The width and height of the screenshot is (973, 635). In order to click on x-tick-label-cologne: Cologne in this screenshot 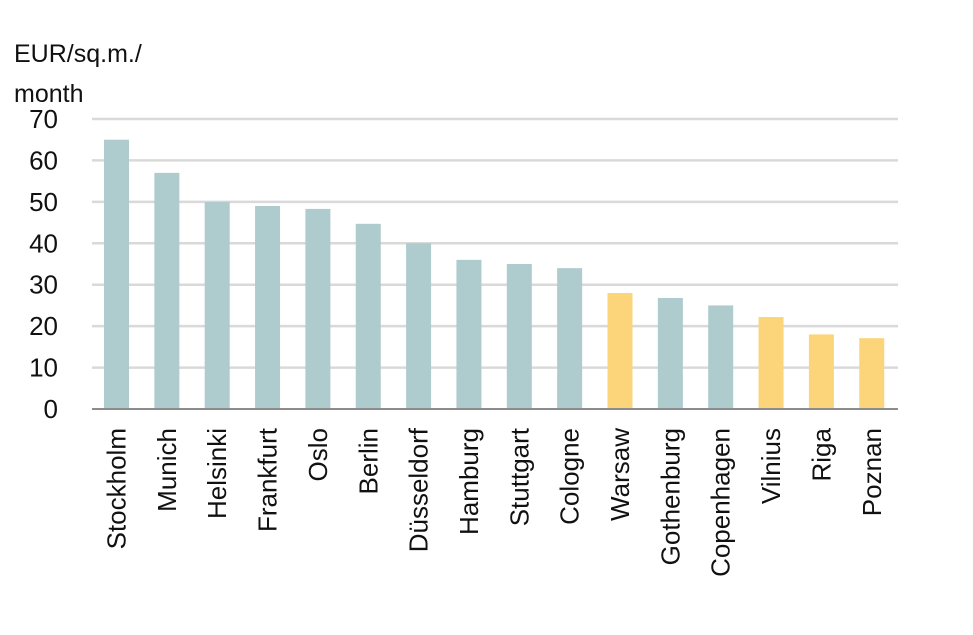, I will do `click(570, 476)`.